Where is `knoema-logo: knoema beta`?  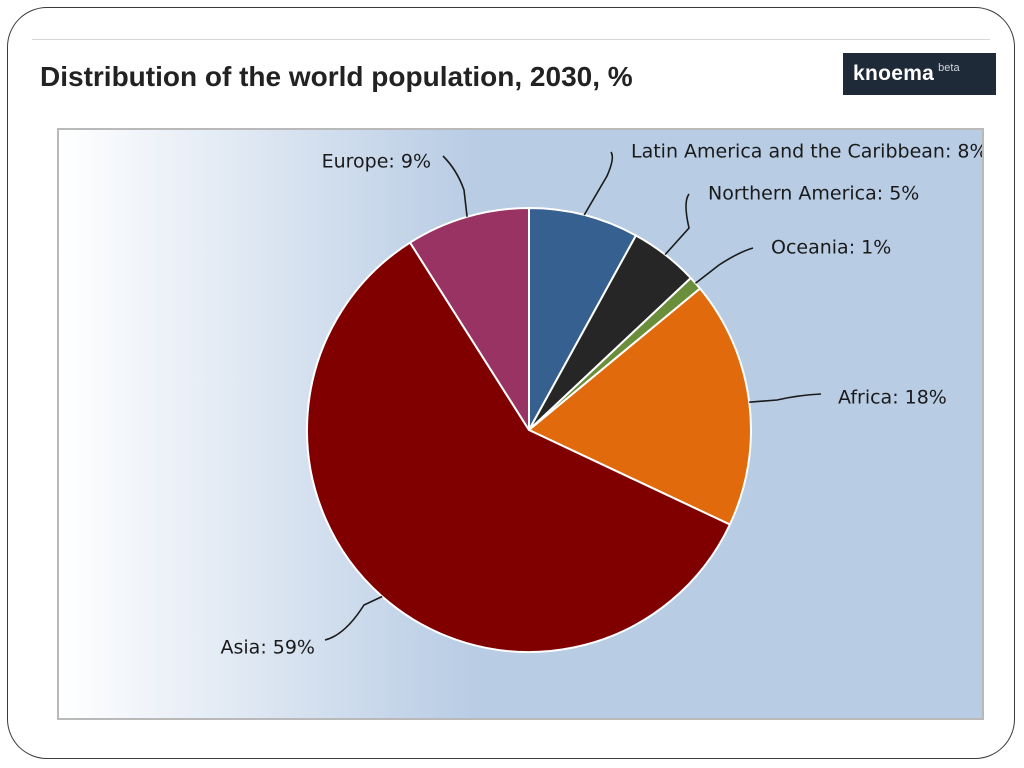 knoema-logo: knoema beta is located at coordinates (919, 74).